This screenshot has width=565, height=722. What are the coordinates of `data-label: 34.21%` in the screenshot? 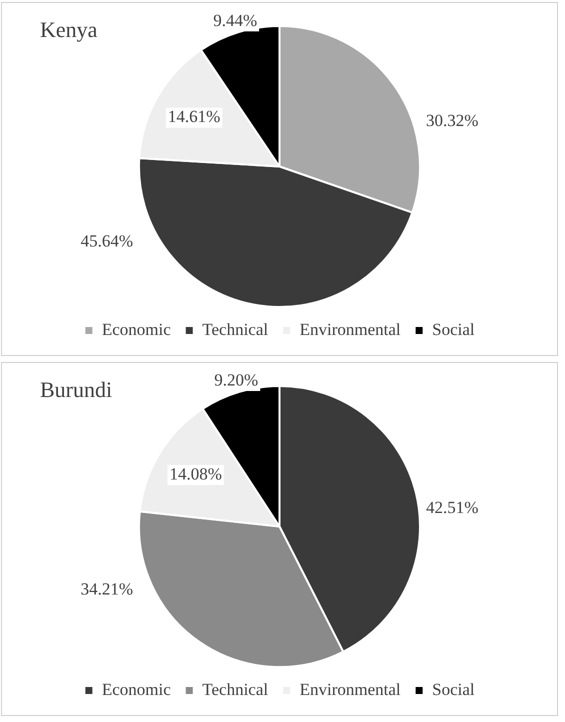 It's located at (107, 589).